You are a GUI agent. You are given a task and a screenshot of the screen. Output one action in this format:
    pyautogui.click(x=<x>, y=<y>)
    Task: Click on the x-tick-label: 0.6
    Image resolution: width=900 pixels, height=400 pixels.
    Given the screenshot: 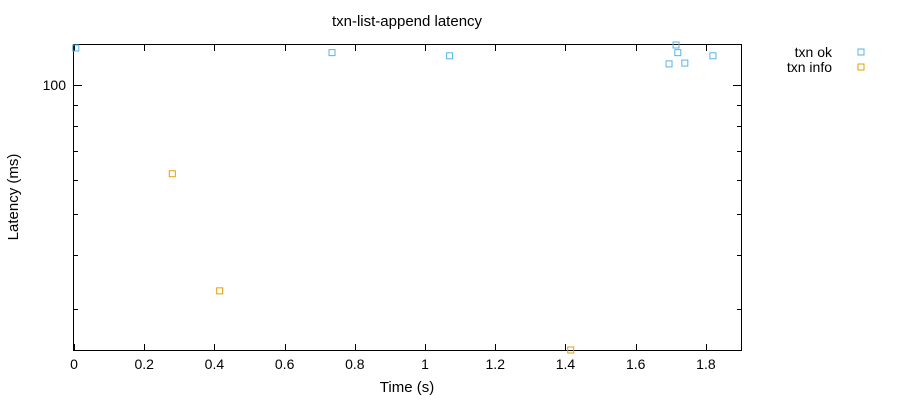 What is the action you would take?
    pyautogui.click(x=285, y=364)
    